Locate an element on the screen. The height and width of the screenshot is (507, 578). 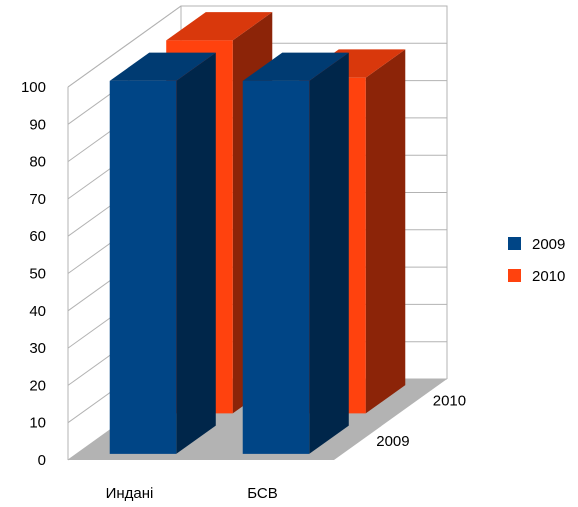
legend-item: 2009 is located at coordinates (536, 244).